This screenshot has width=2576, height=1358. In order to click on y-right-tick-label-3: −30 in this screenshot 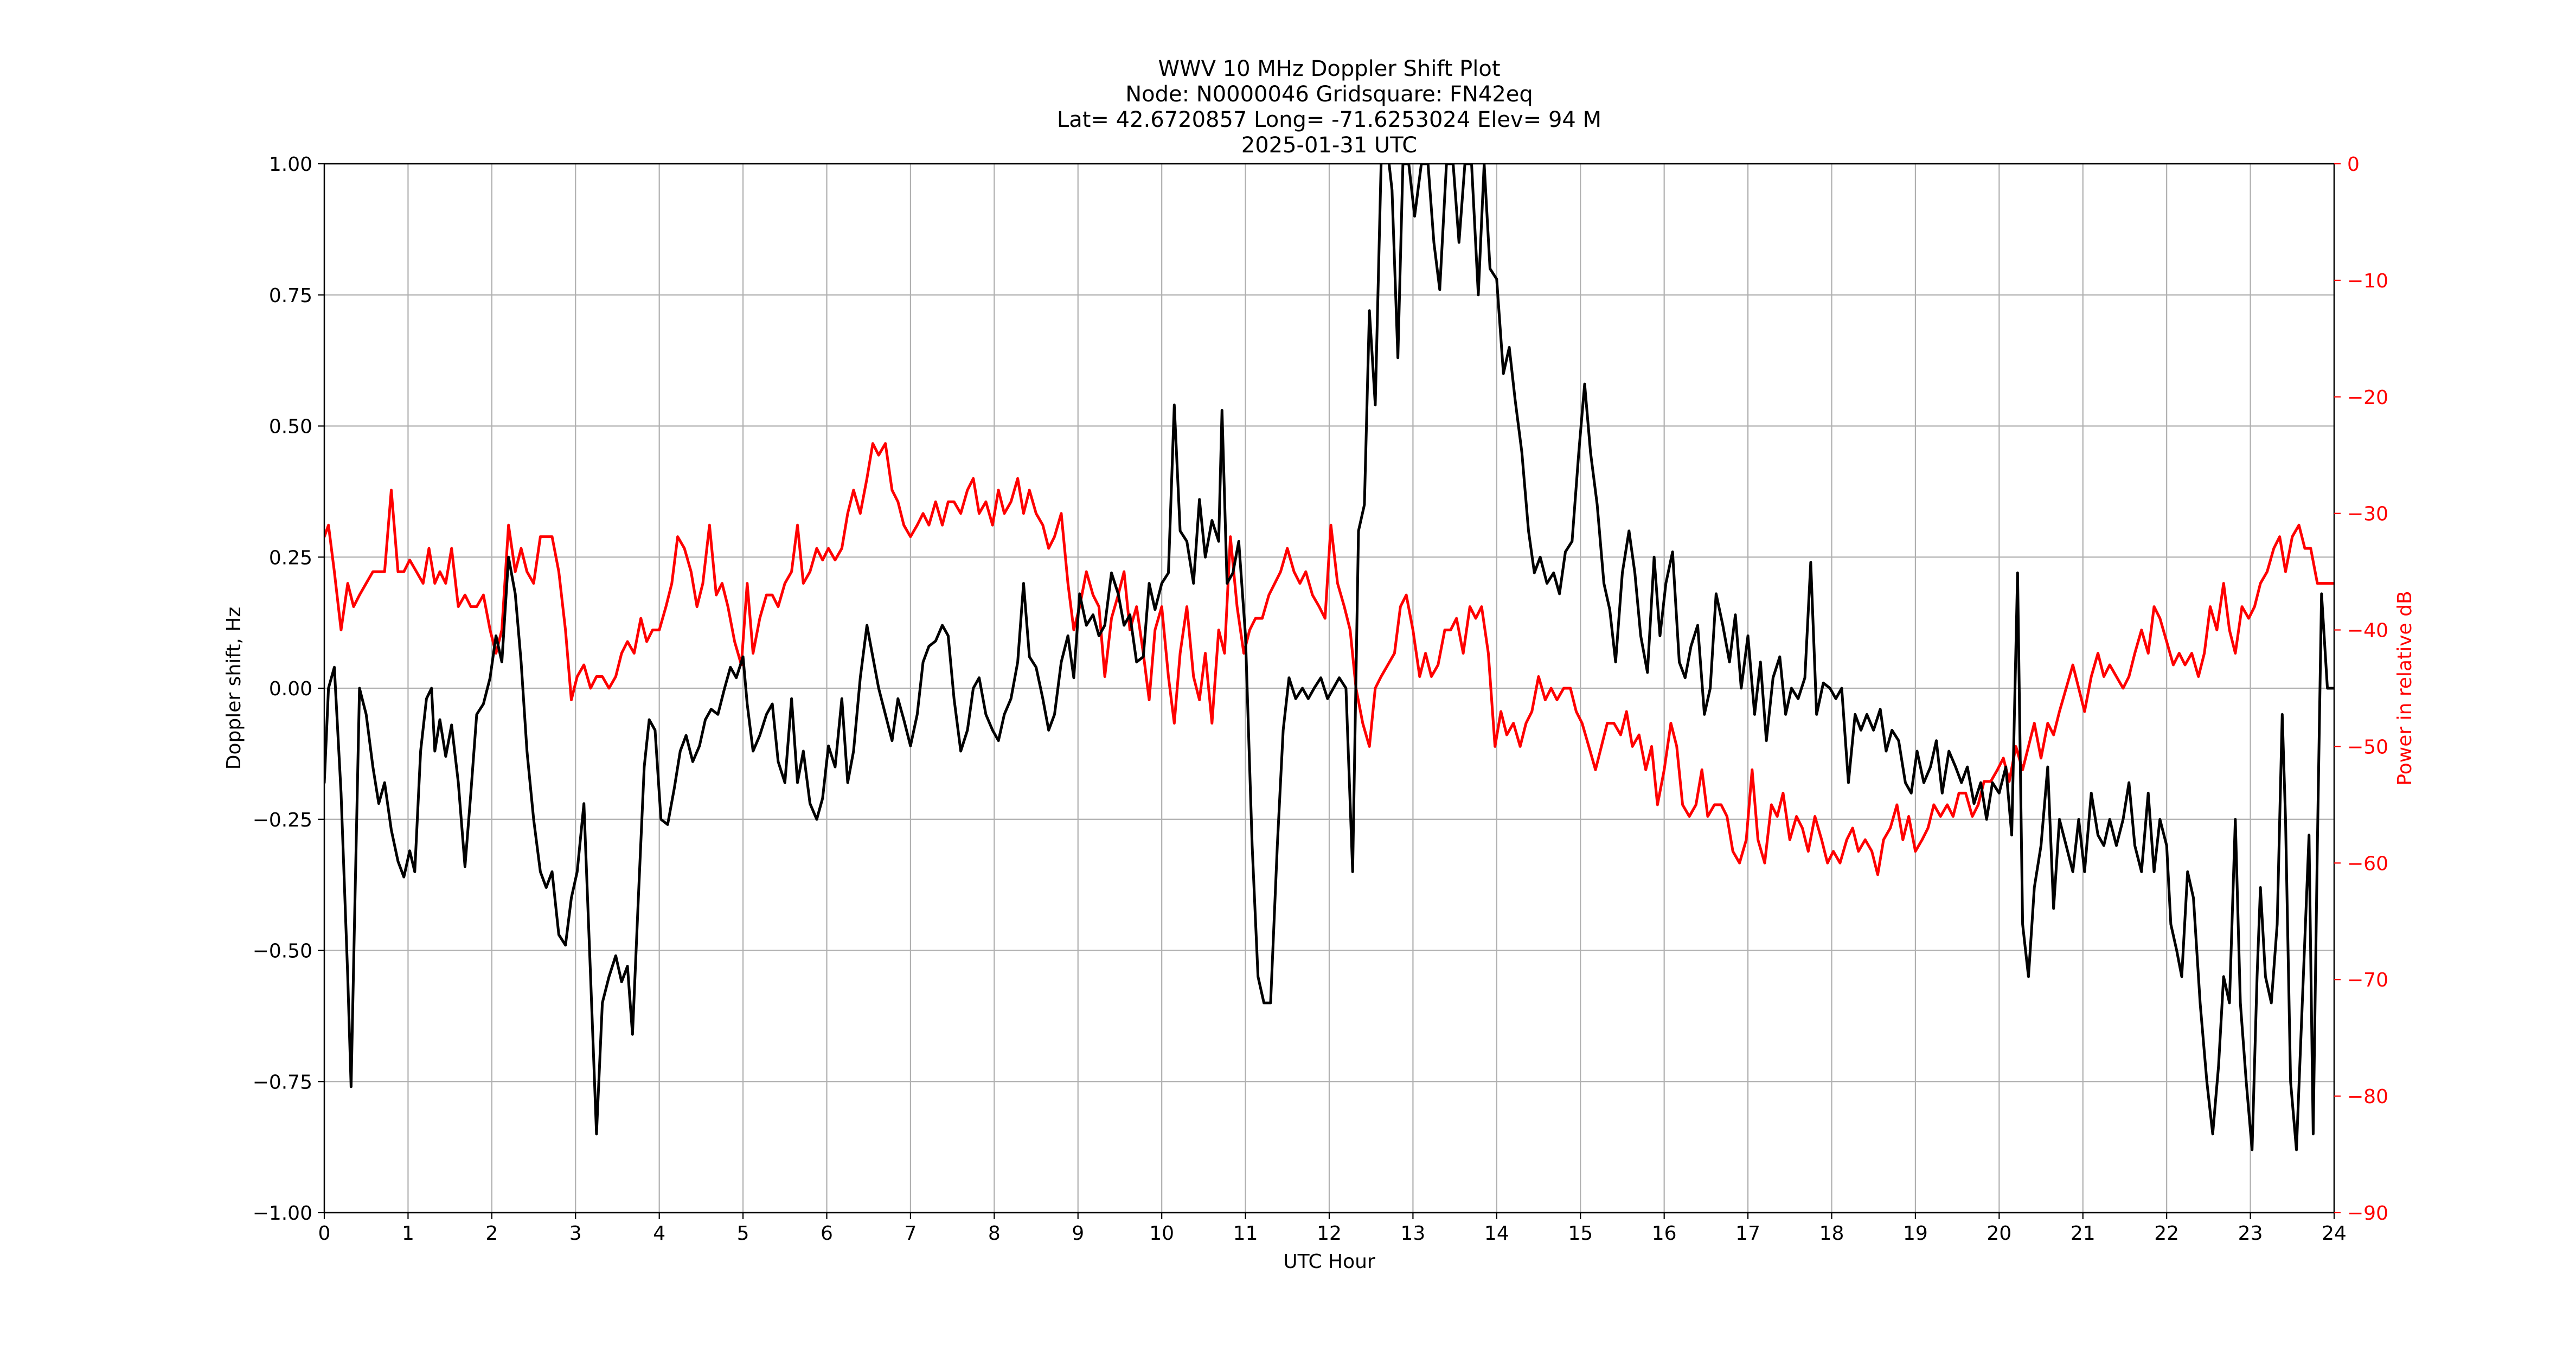, I will do `click(2367, 514)`.